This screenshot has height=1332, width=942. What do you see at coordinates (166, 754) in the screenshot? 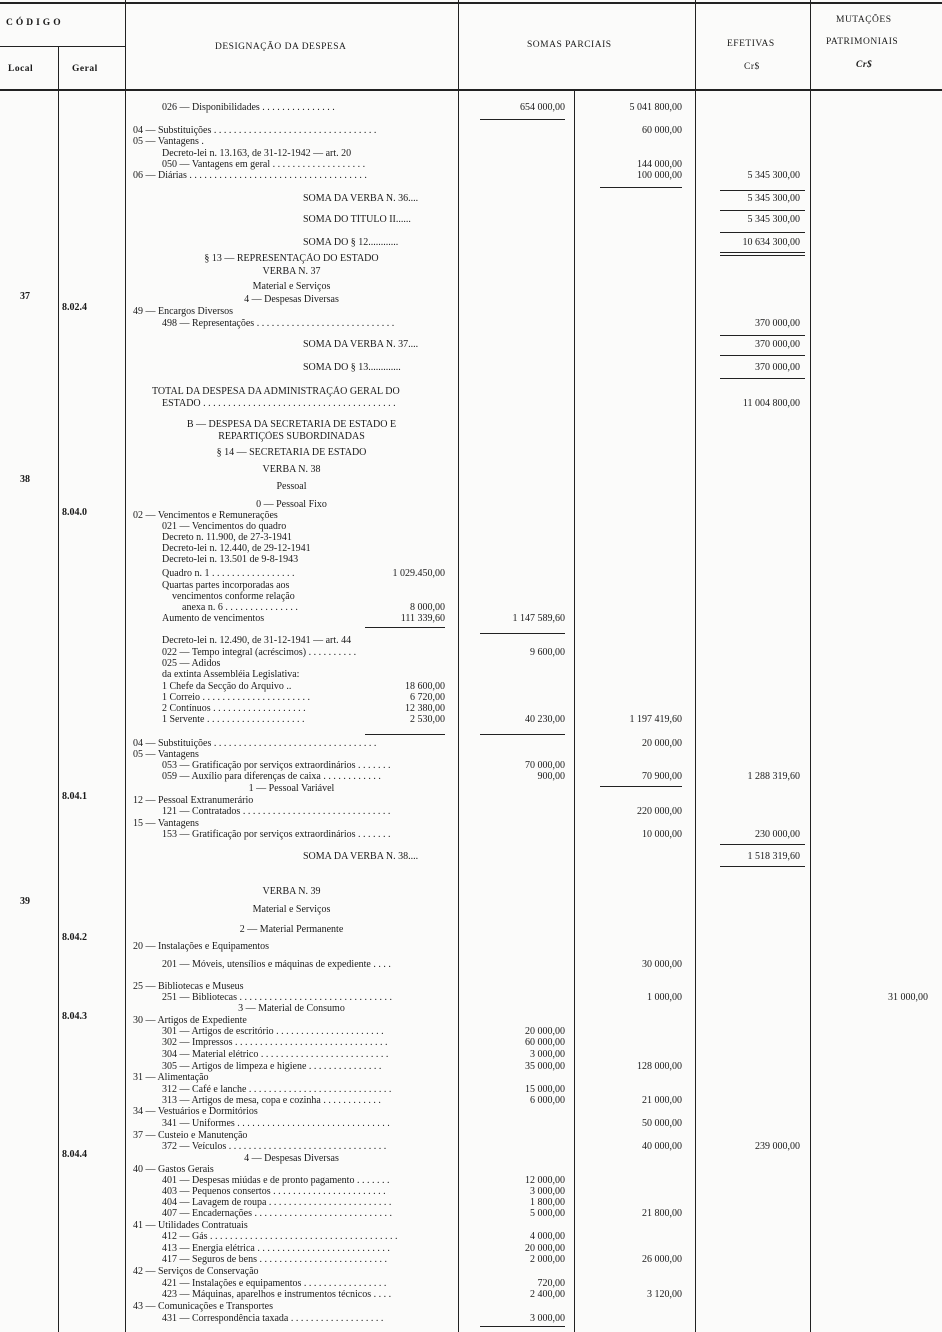
I see `row-text: 05 — Vantagens` at bounding box center [166, 754].